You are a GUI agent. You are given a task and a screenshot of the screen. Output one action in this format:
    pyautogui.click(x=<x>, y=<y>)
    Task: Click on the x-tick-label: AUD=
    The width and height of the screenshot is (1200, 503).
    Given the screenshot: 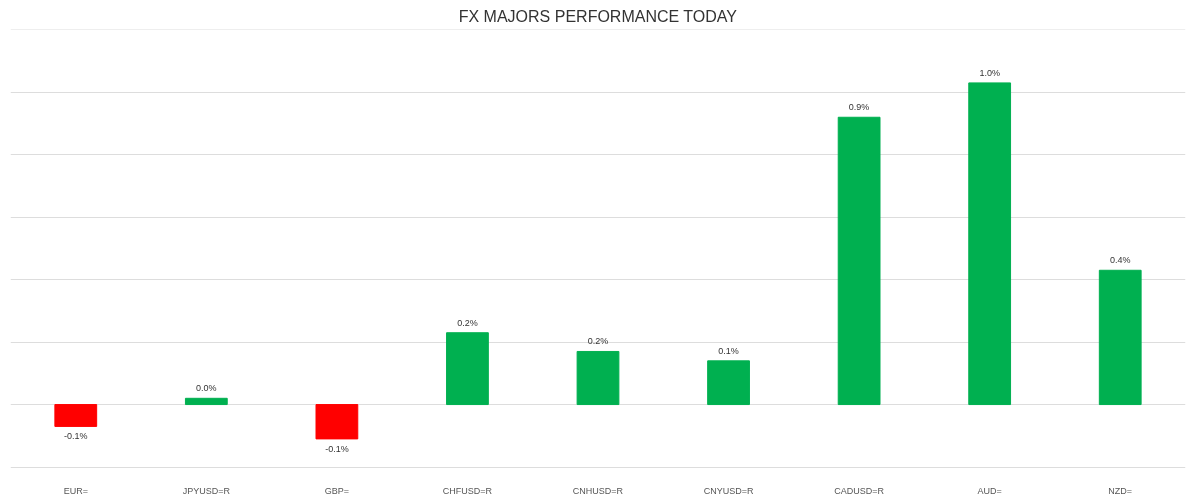 What is the action you would take?
    pyautogui.click(x=989, y=490)
    